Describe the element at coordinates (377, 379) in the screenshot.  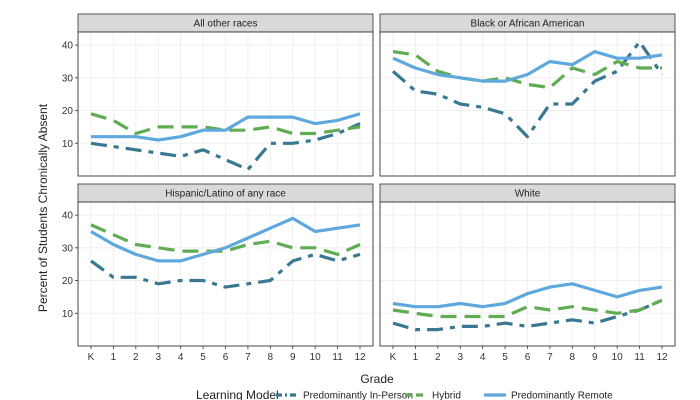
I see `x-axis-label: Grade` at that location.